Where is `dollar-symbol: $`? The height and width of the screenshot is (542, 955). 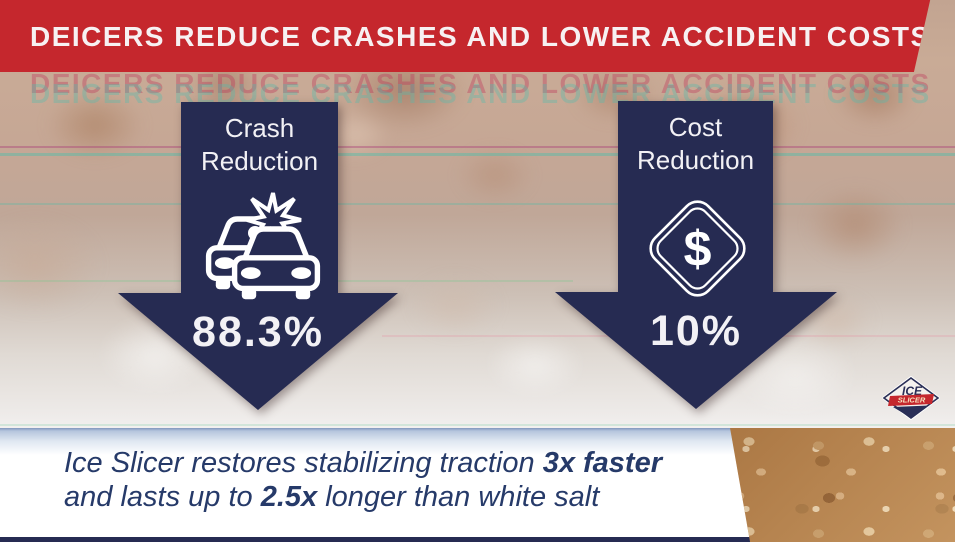
dollar-symbol: $ is located at coordinates (698, 249).